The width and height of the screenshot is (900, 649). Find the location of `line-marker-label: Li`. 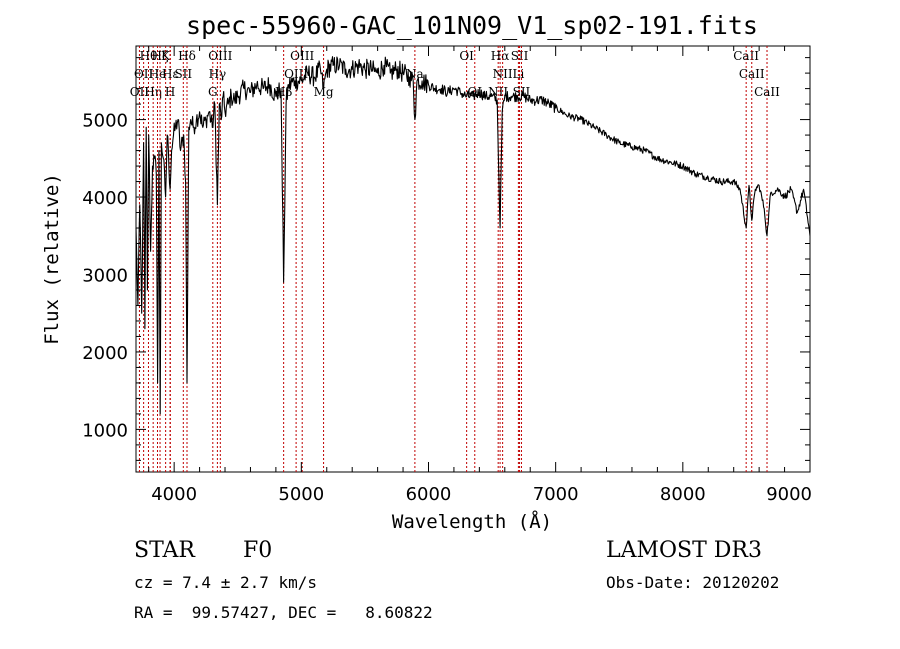

line-marker-label: Li is located at coordinates (518, 74).